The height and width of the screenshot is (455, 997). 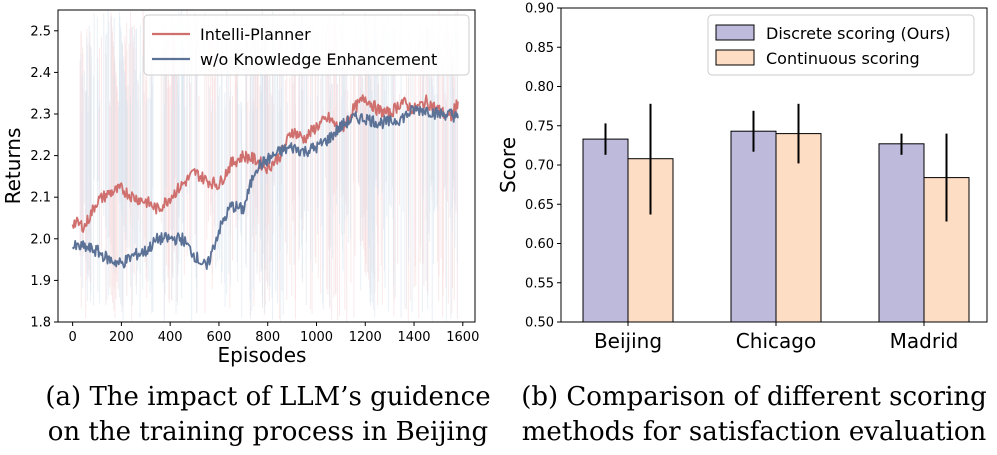 I want to click on y-tick-label: 0.80, so click(x=539, y=87).